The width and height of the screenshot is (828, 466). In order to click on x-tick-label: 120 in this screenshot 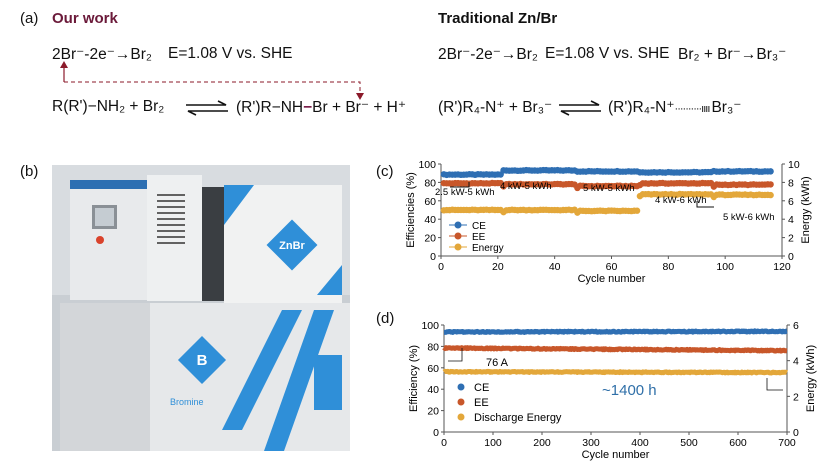, I will do `click(782, 267)`.